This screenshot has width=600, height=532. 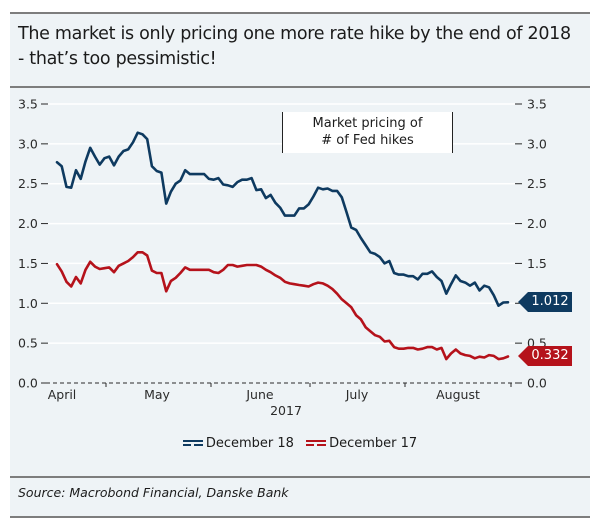 What do you see at coordinates (28, 303) in the screenshot?
I see `y-tick-label-left: 1.0` at bounding box center [28, 303].